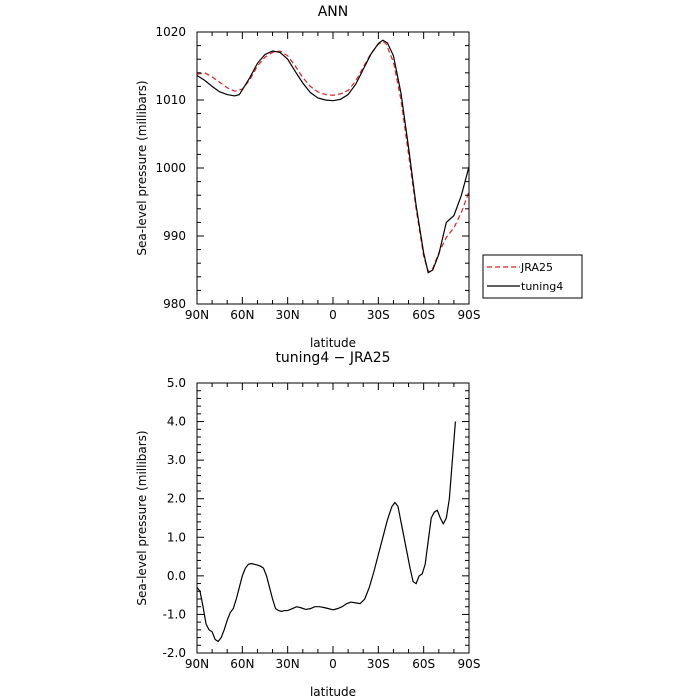  Describe the element at coordinates (174, 614) in the screenshot. I see `y-tick-label: -1.0` at that location.